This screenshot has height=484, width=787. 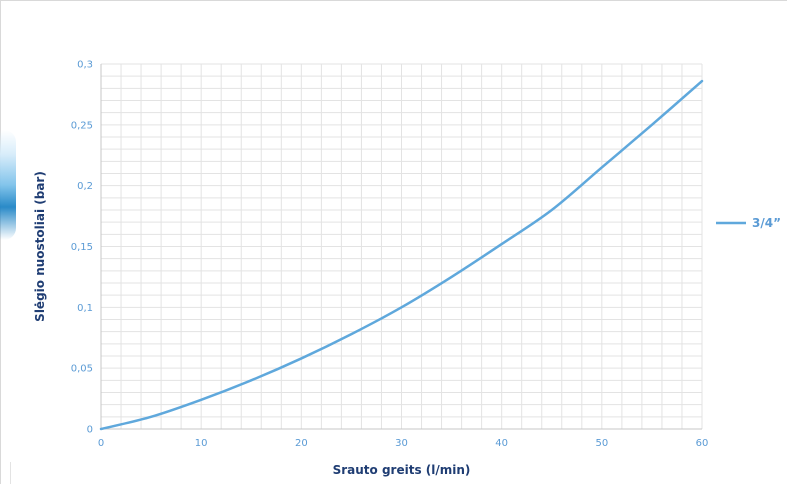 What do you see at coordinates (748, 223) in the screenshot?
I see `legend: 3/4”` at bounding box center [748, 223].